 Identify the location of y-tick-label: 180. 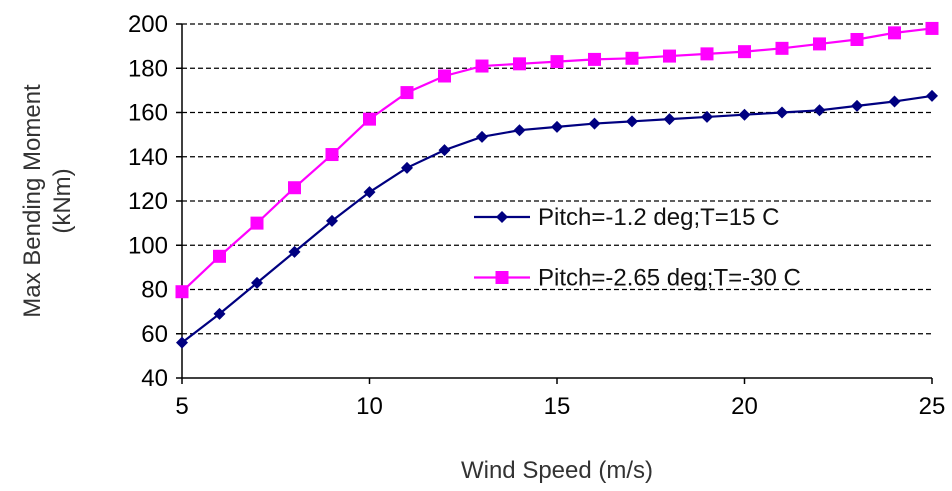
(148, 68).